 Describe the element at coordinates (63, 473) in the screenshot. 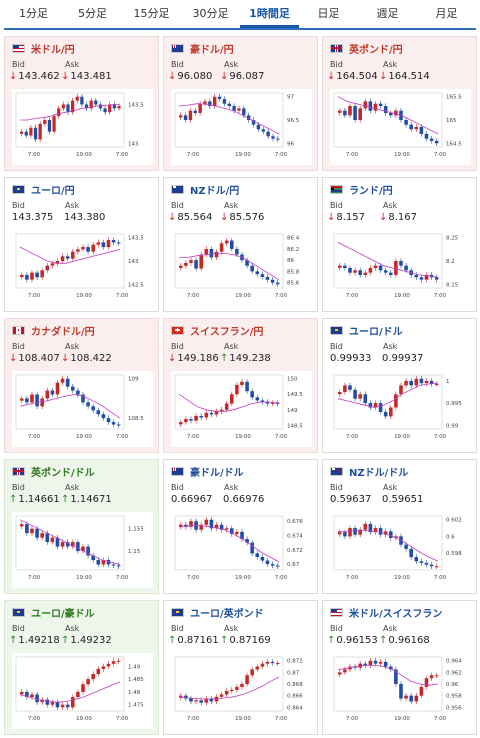

I see `pair-name-link: 英ポンド/ドル` at that location.